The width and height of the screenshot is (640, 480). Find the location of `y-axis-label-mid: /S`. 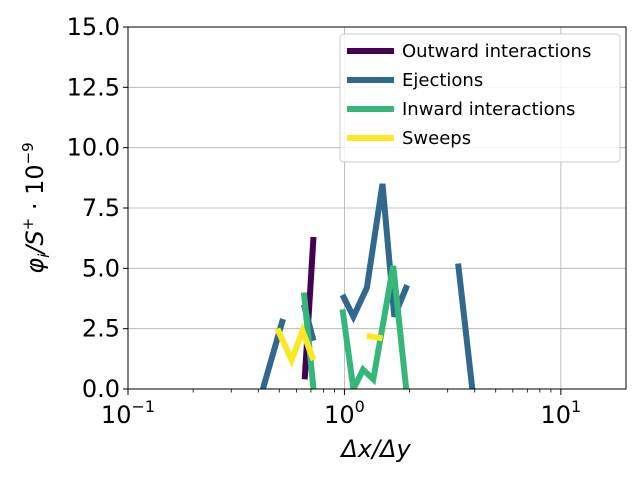

y-axis-label-mid: /S is located at coordinates (35, 242).